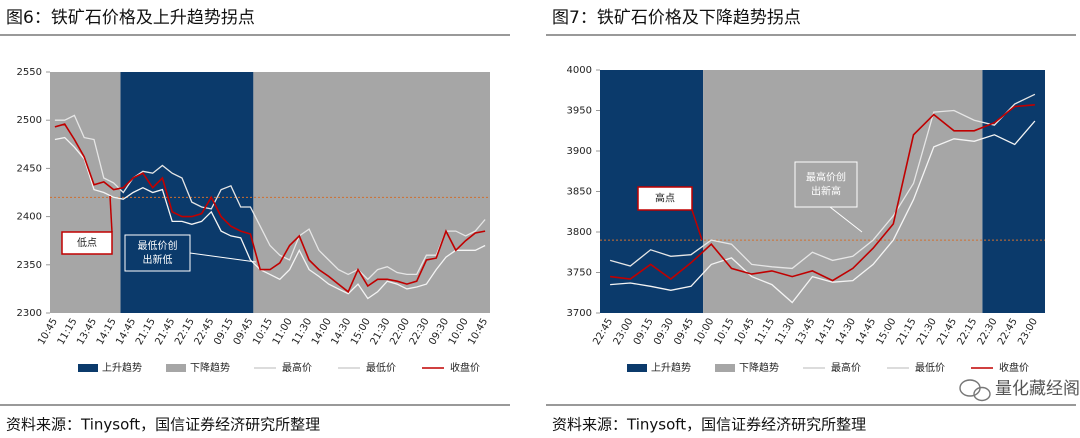 The width and height of the screenshot is (1080, 438). Describe the element at coordinates (158, 245) in the screenshot. I see `annotation-text: 最低价创` at that location.